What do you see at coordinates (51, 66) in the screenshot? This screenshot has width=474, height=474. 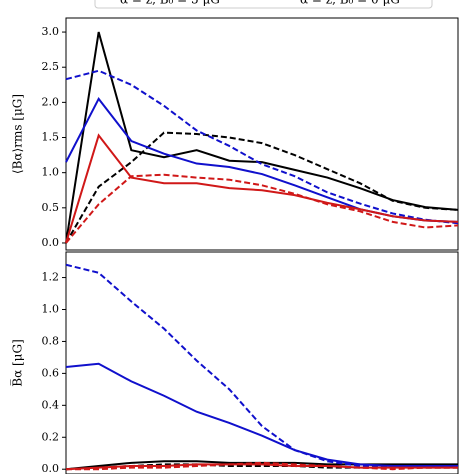 I see `y-tick-label: 2.5` at bounding box center [51, 66].